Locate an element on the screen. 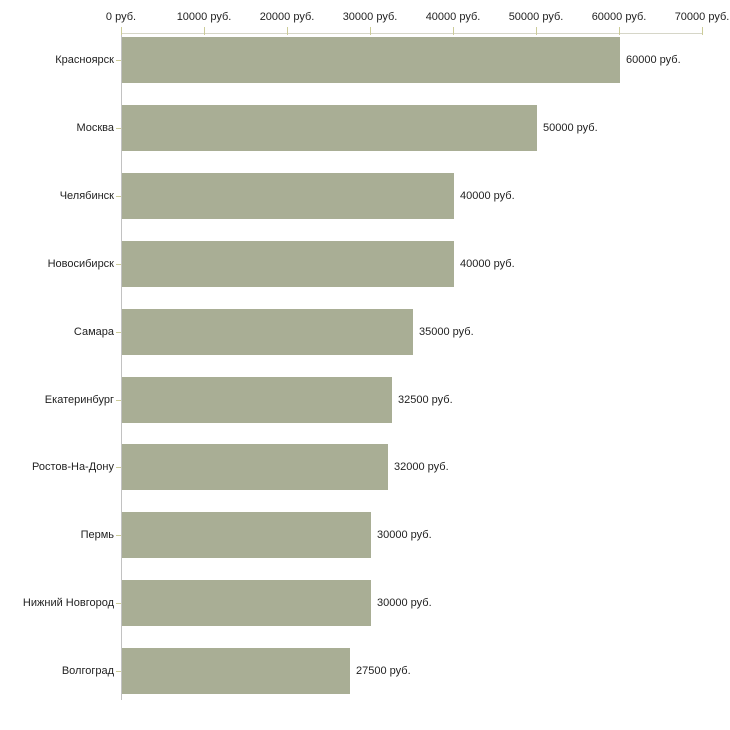  category-label: Нижний Новгород is located at coordinates (68, 603).